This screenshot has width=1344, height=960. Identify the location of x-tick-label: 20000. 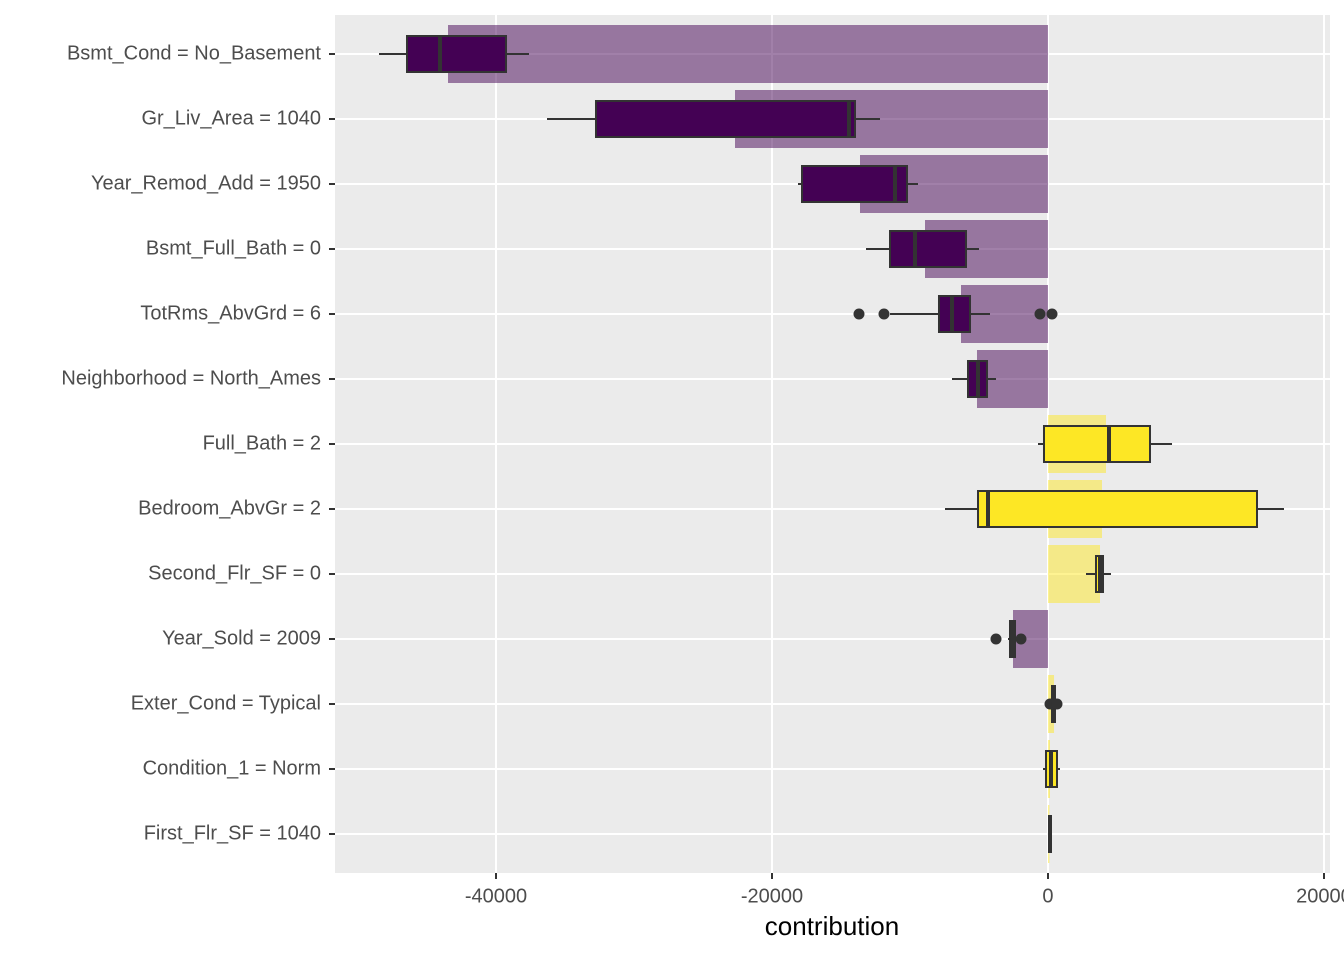
(1320, 896).